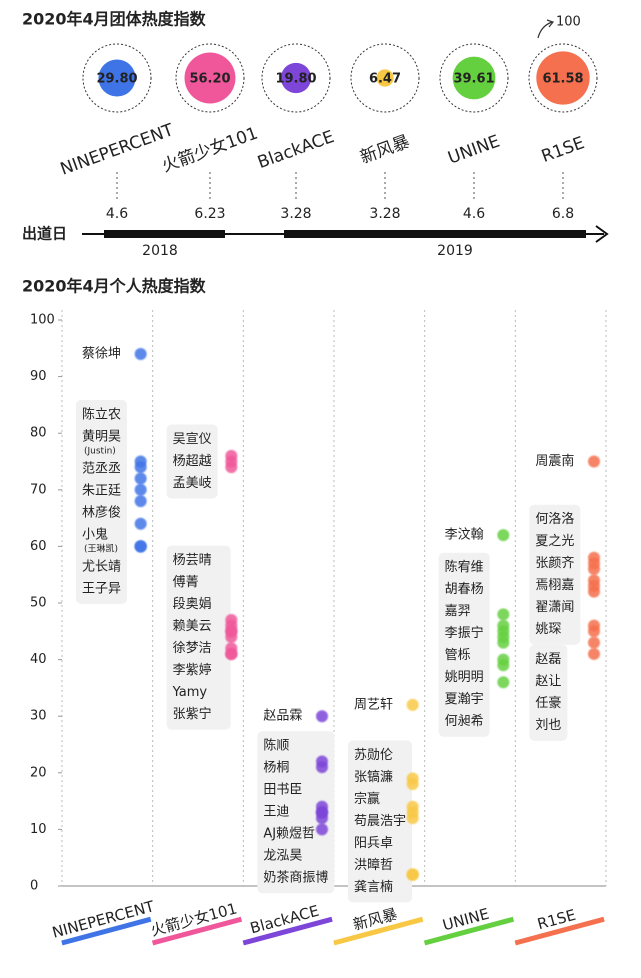 Image resolution: width=641 pixels, height=978 pixels. What do you see at coordinates (295, 79) in the screenshot?
I see `bubble-label: 19.80` at bounding box center [295, 79].